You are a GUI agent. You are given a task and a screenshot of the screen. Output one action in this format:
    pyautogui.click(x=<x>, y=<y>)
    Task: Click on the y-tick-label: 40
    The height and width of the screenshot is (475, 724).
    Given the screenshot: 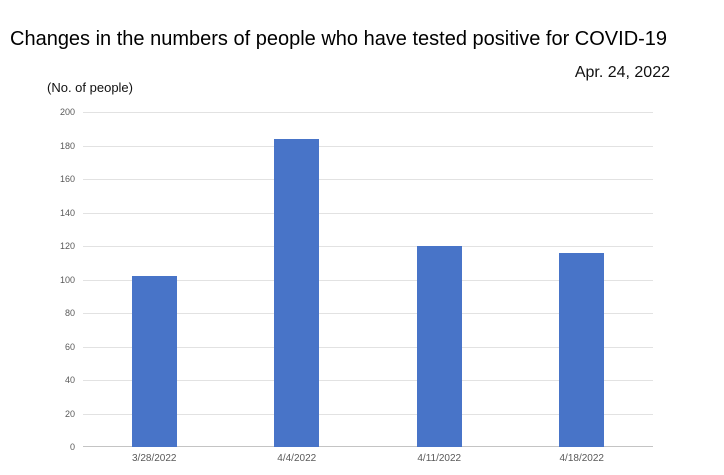 What is the action you would take?
    pyautogui.click(x=69, y=380)
    